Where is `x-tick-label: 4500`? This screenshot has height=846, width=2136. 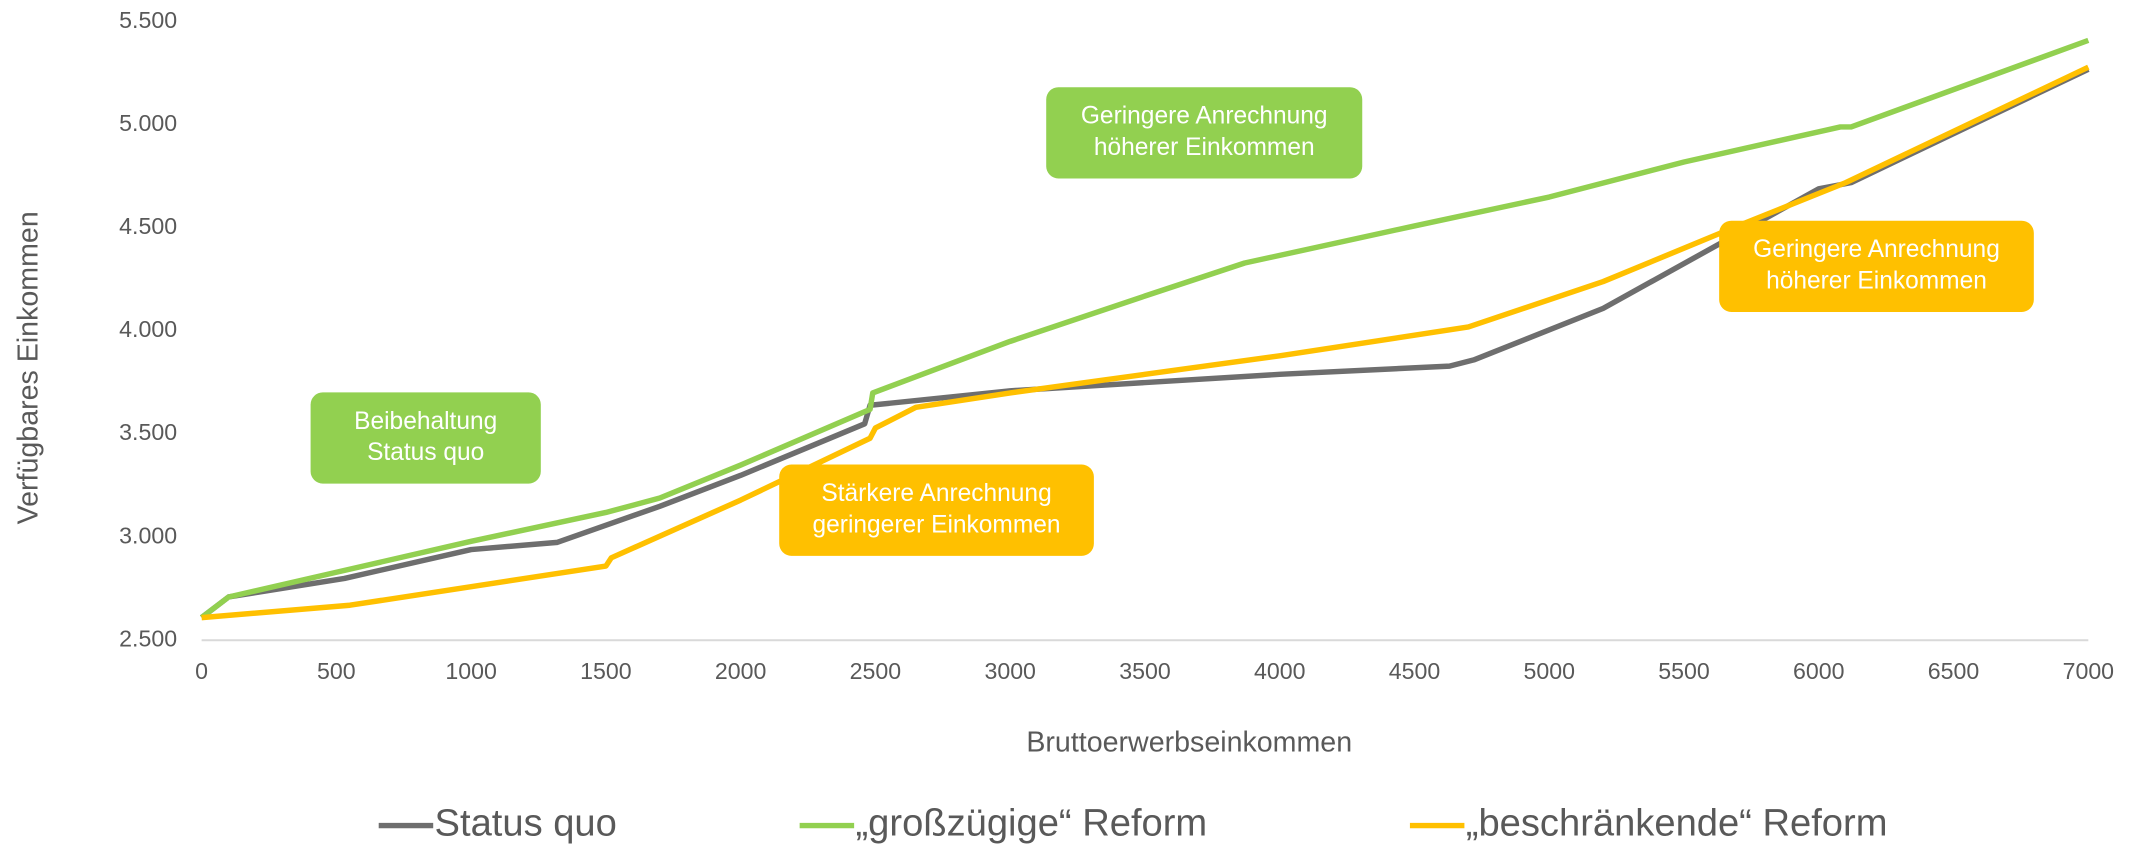 x-tick-label: 4500 is located at coordinates (1414, 671).